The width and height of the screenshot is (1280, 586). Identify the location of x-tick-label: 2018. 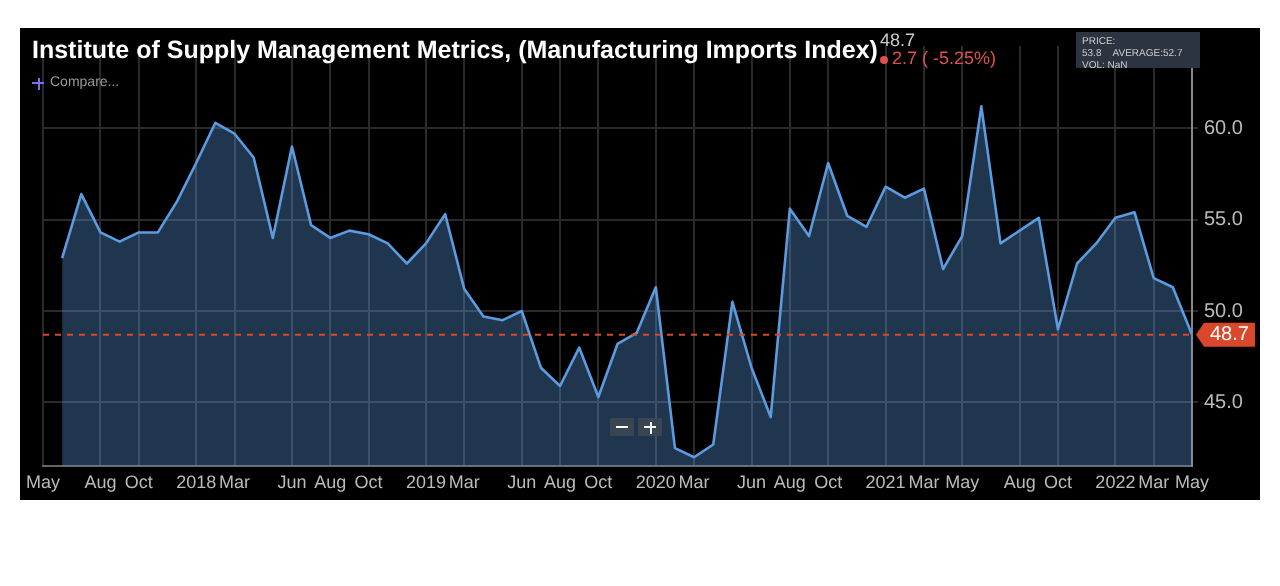
(196, 482).